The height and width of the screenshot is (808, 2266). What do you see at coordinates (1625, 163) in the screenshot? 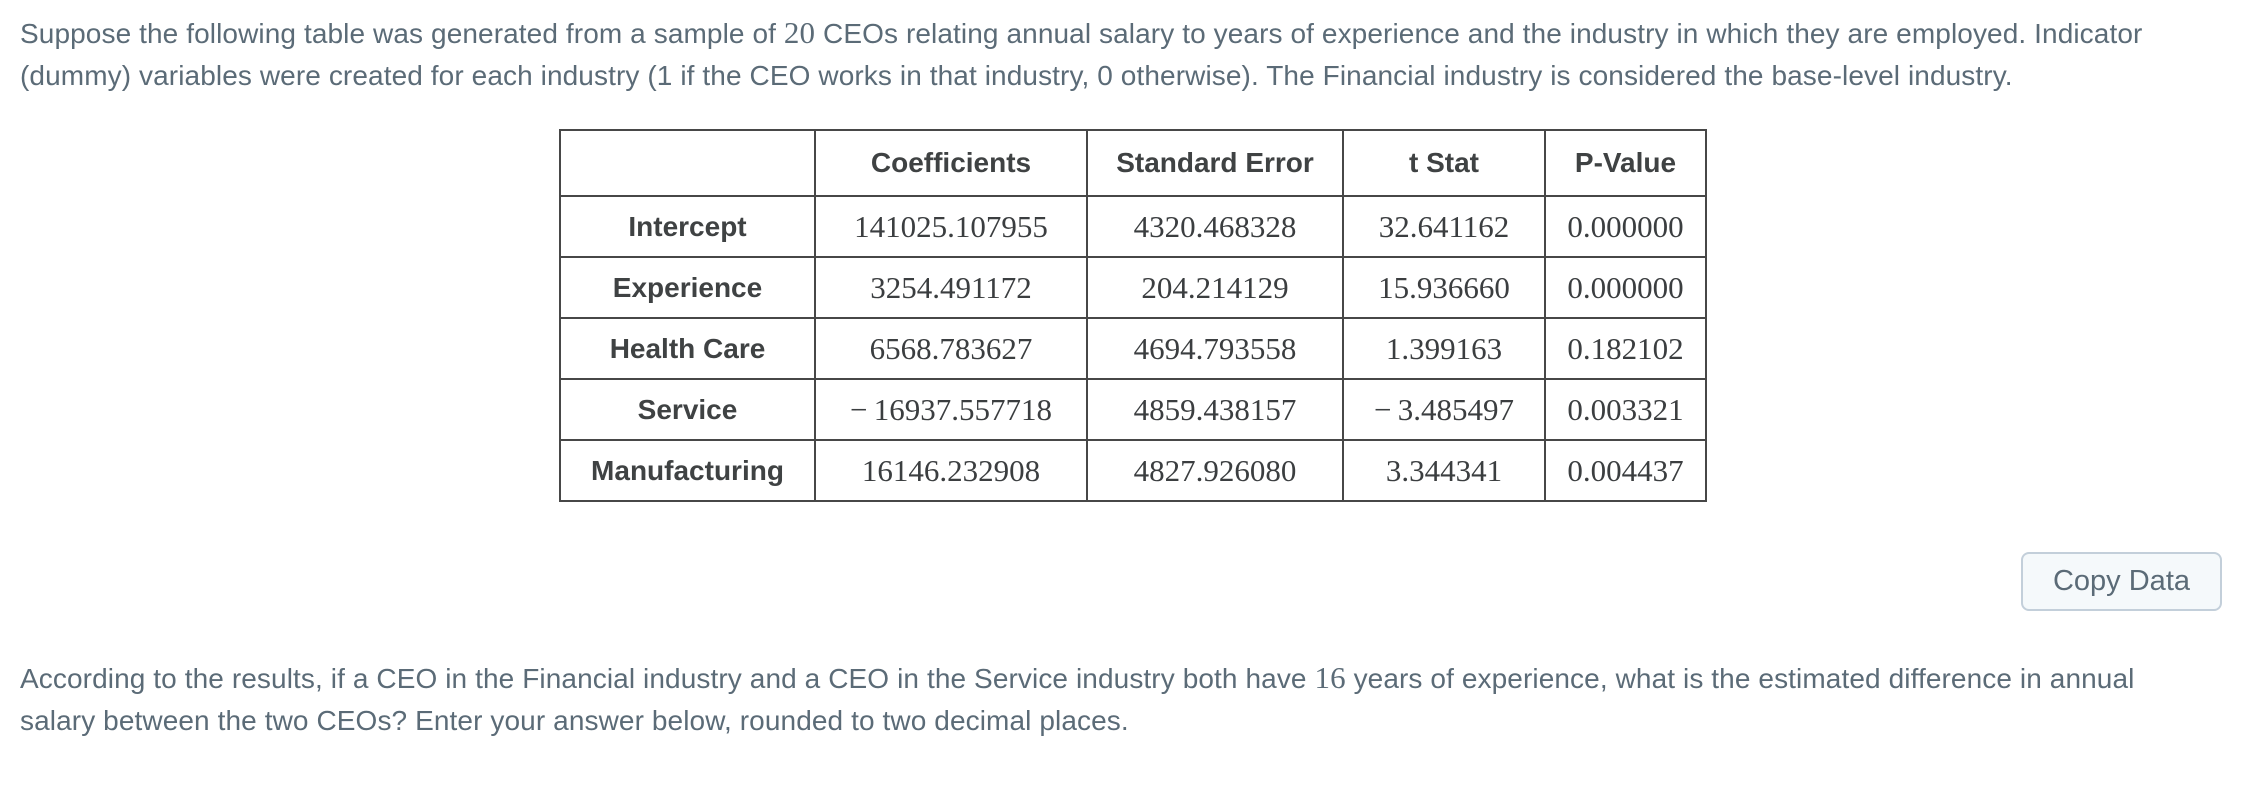
I see `col-header-p-value: P-Value` at bounding box center [1625, 163].